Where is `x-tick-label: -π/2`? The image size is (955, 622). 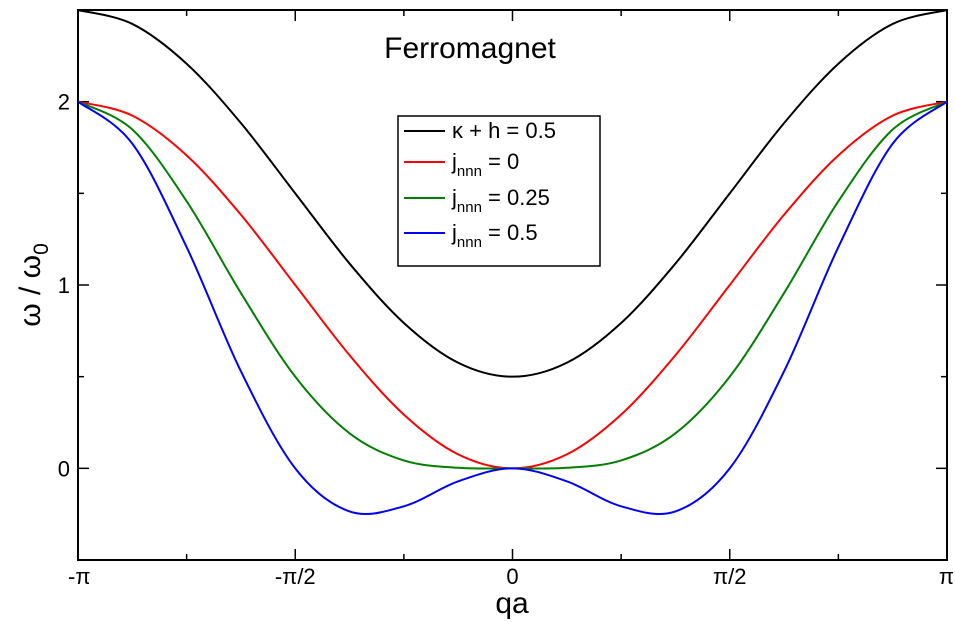
x-tick-label: -π/2 is located at coordinates (295, 576).